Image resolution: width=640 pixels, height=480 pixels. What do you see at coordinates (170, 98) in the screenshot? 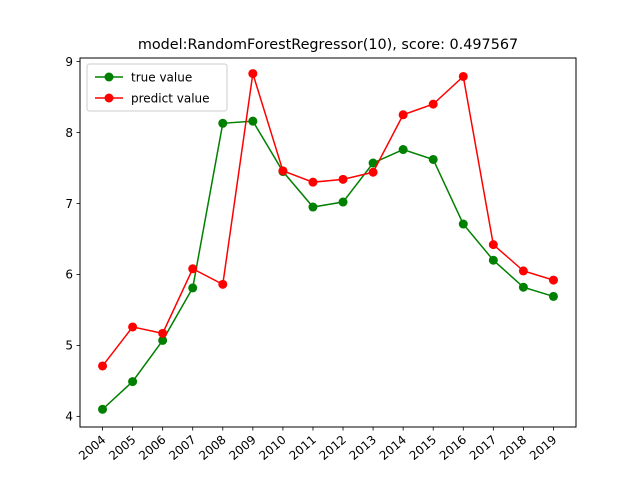
I see `legend-label-predict-value: predict value` at bounding box center [170, 98].